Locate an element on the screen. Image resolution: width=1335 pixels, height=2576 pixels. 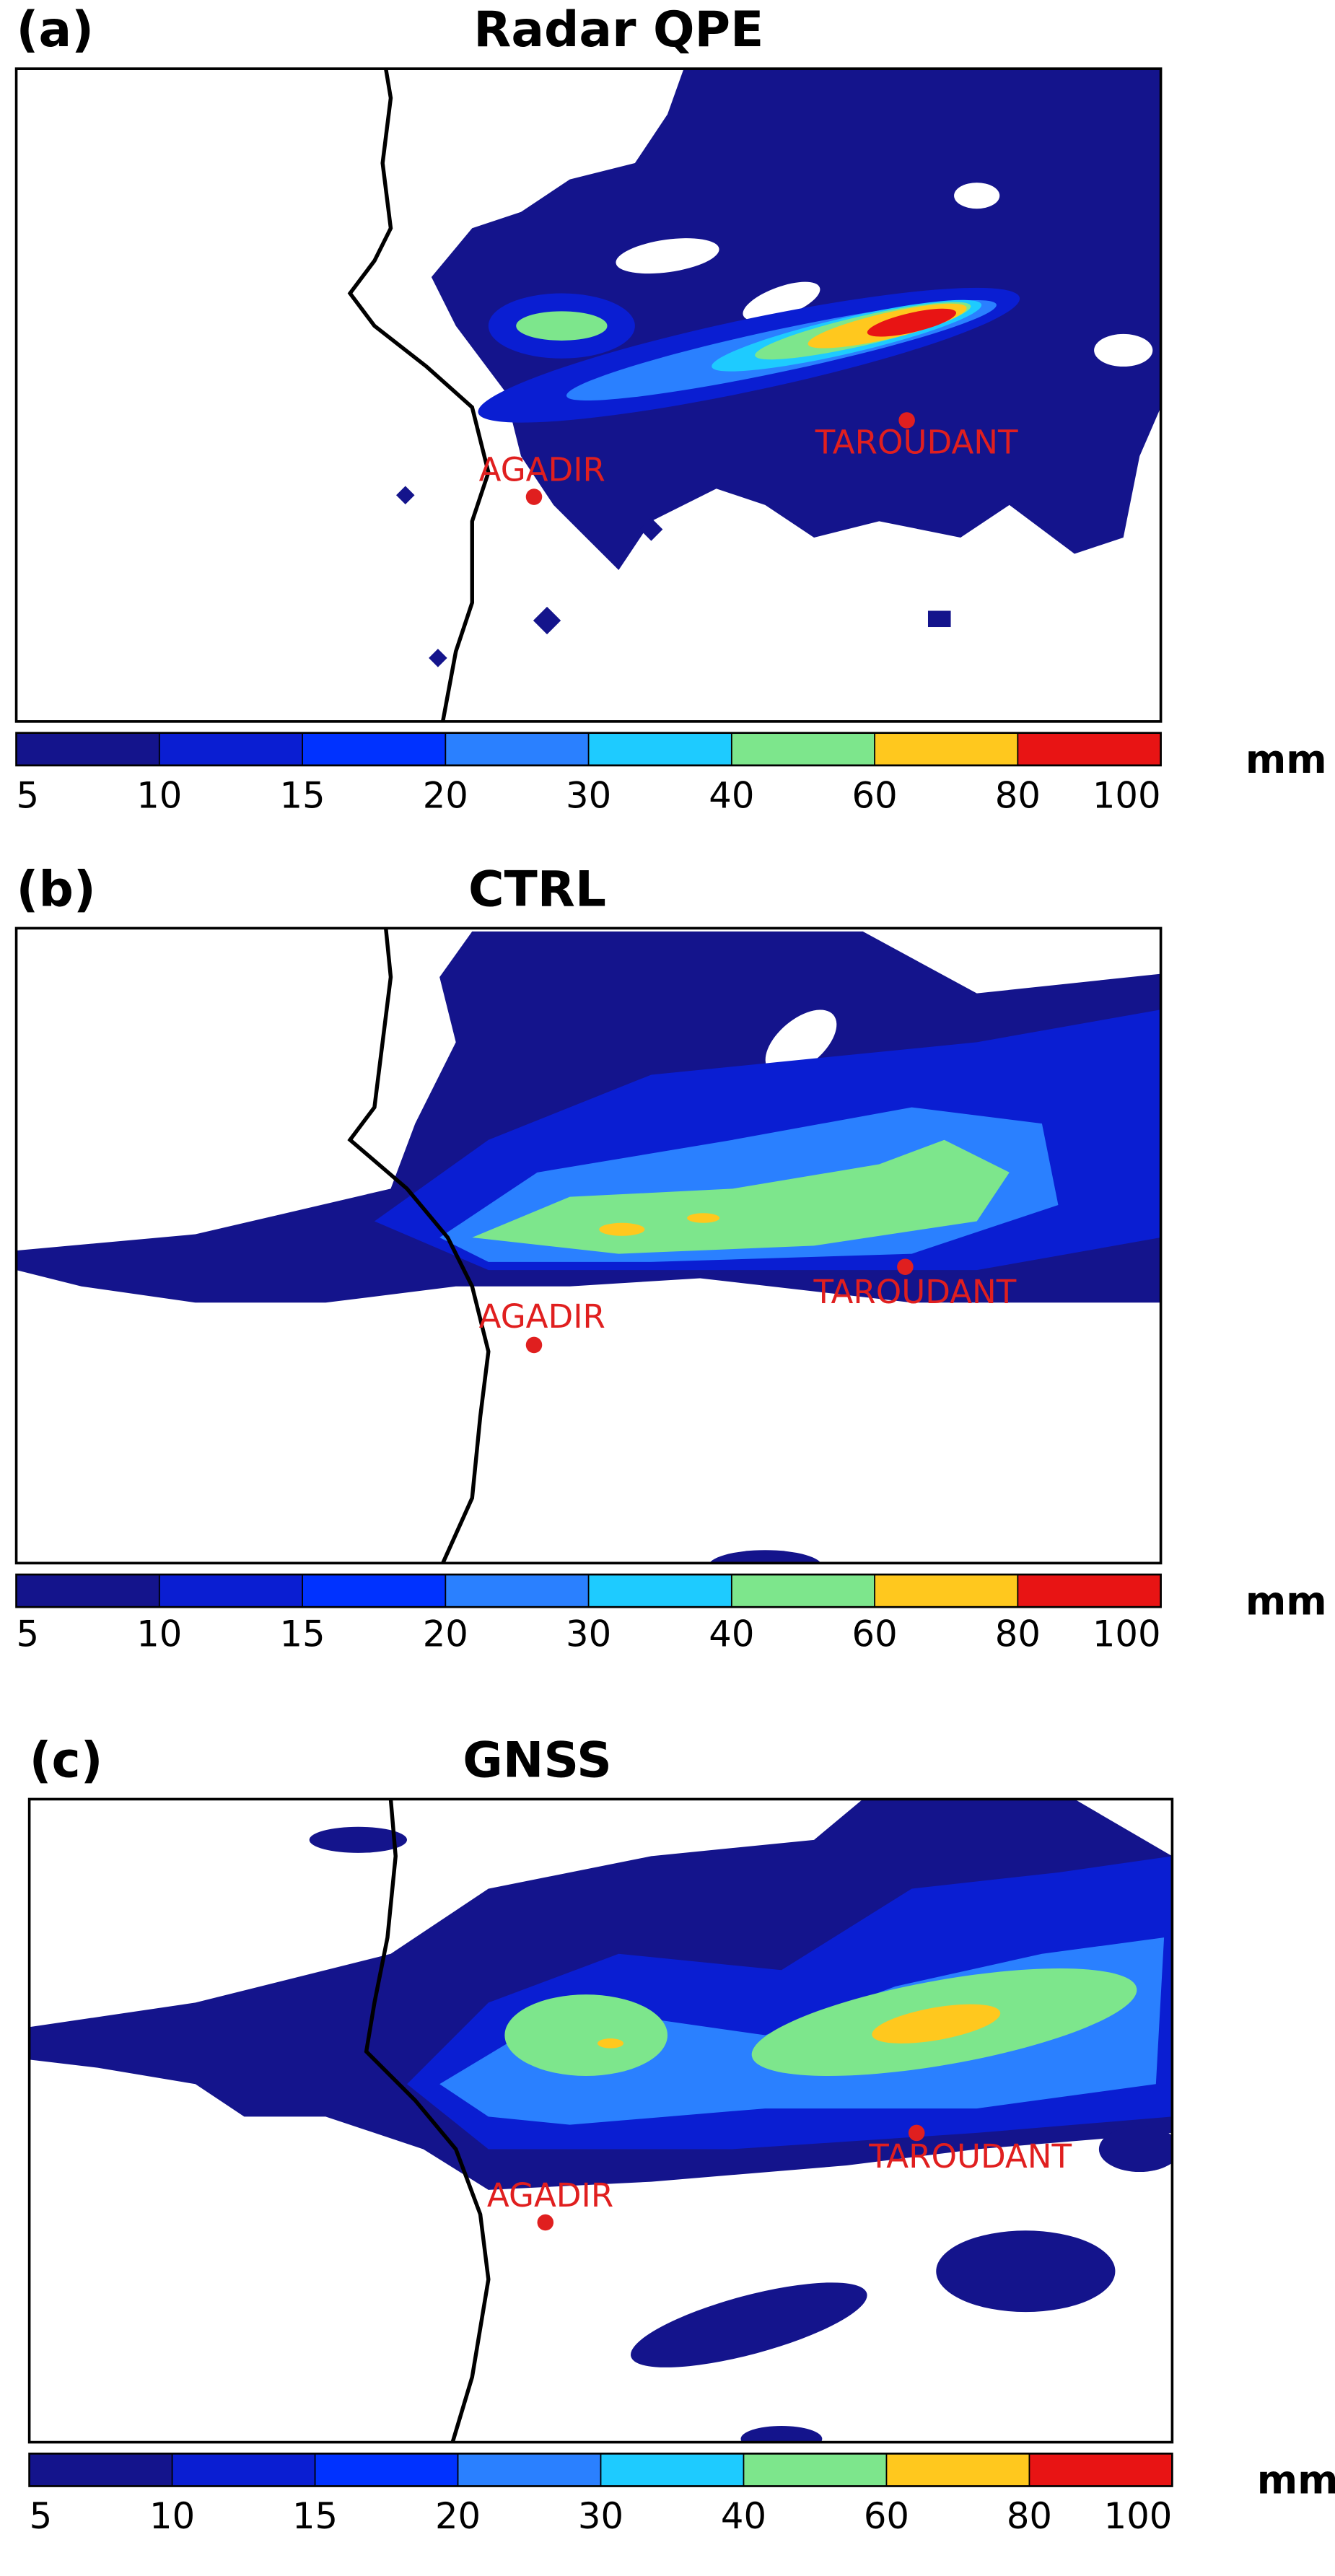
panel-title: Radar QPE is located at coordinates (618, 30).